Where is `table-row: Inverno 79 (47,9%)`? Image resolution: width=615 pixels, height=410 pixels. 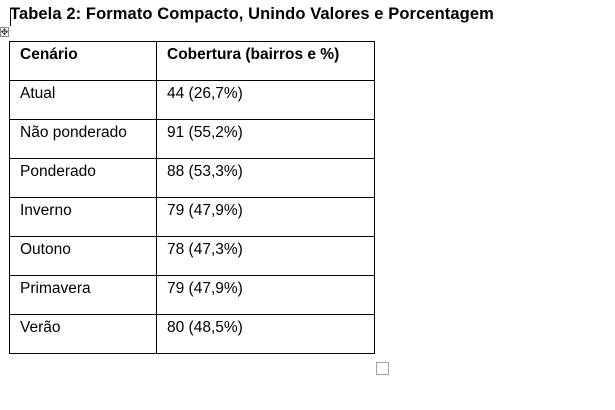 table-row: Inverno 79 (47,9%) is located at coordinates (192, 217).